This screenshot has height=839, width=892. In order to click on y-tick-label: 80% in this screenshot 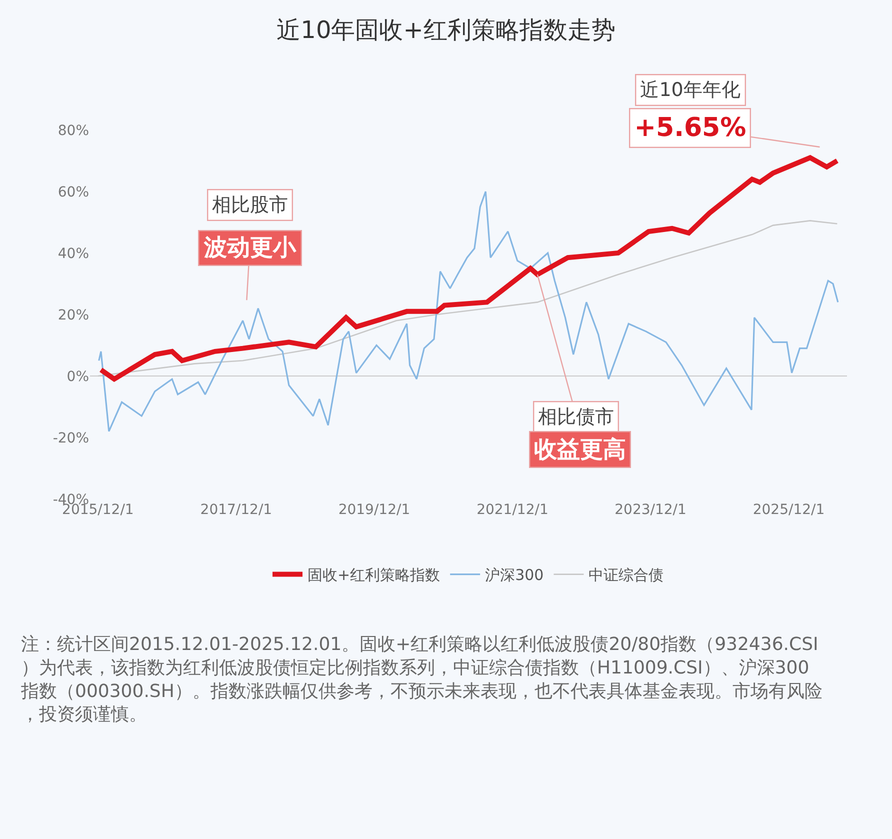, I will do `click(73, 130)`.